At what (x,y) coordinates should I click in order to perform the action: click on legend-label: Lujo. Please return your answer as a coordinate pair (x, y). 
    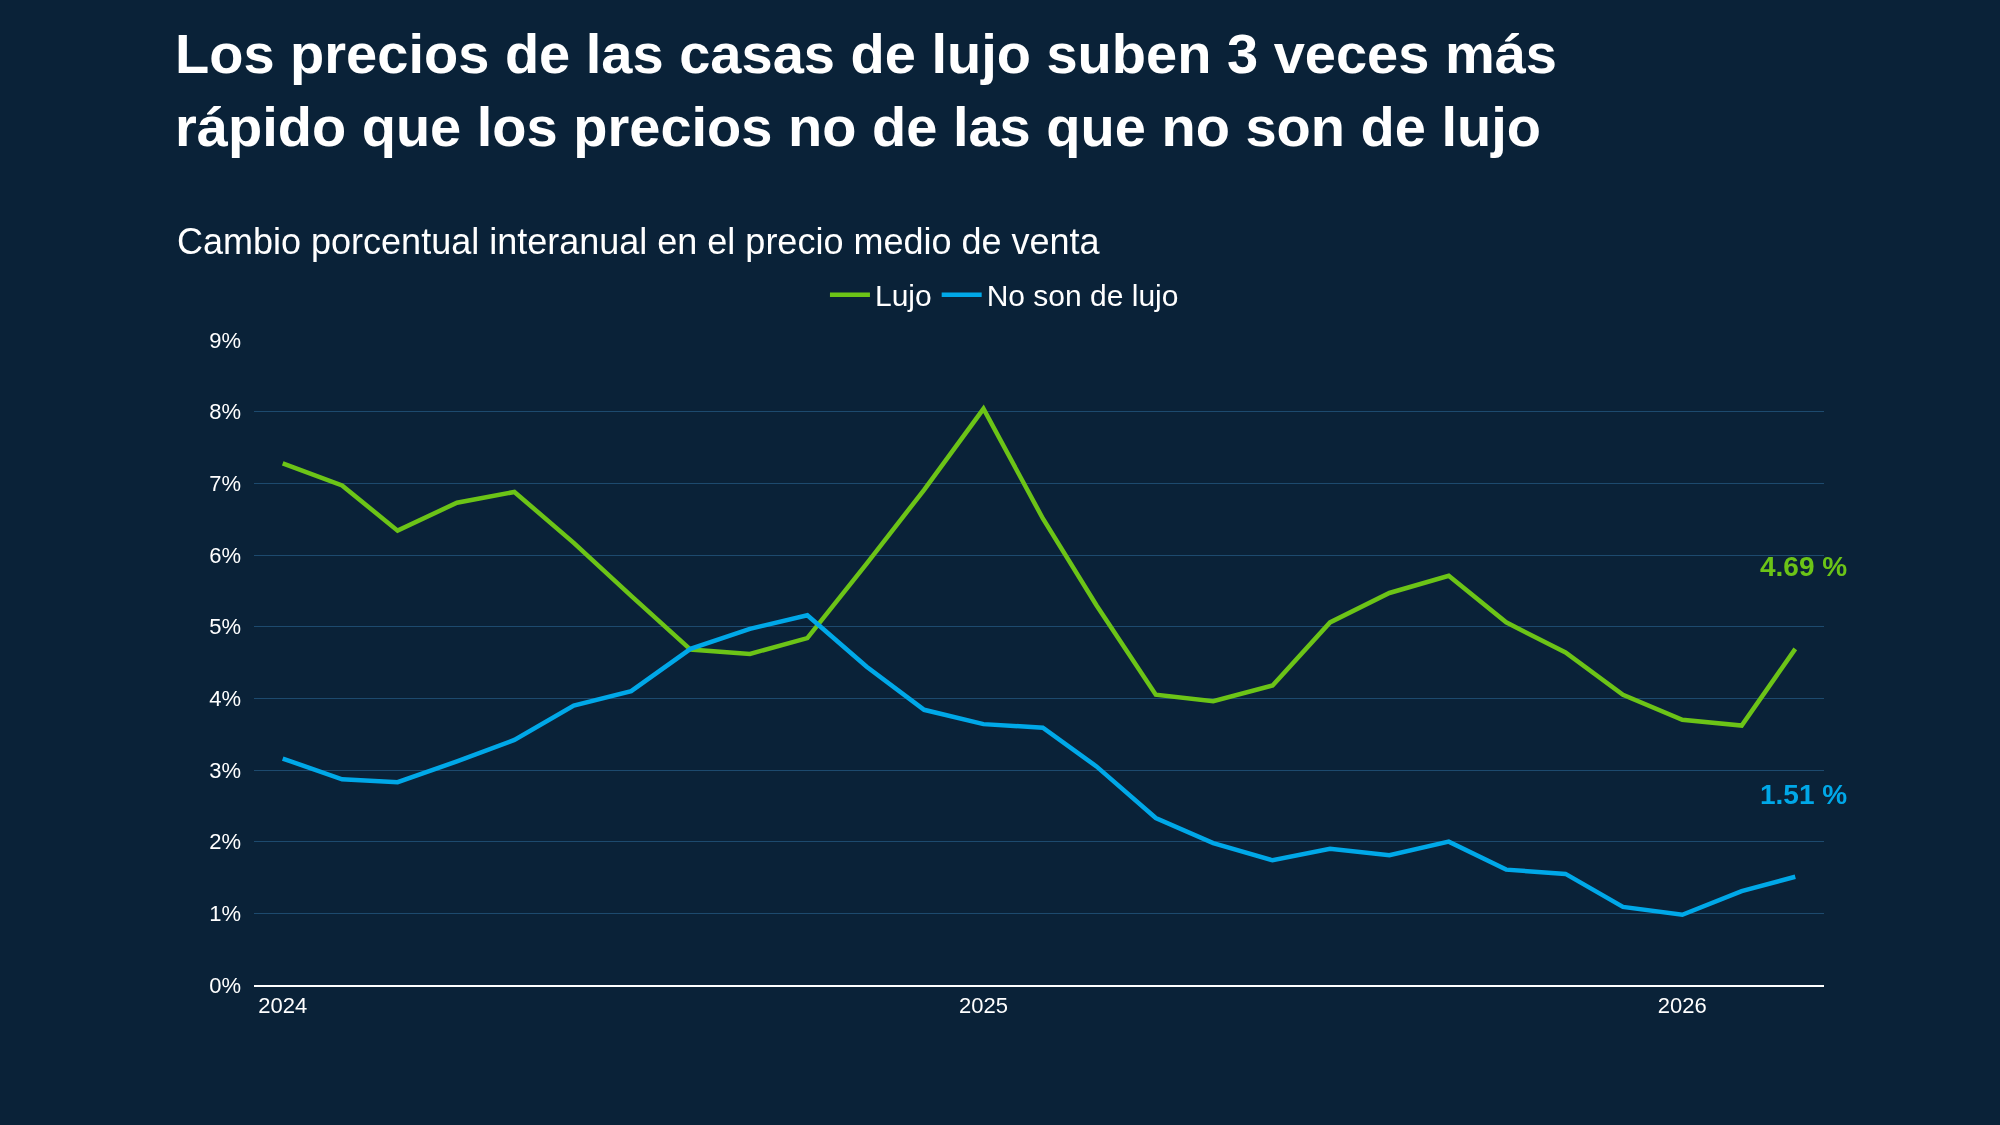
    Looking at the image, I should click on (903, 296).